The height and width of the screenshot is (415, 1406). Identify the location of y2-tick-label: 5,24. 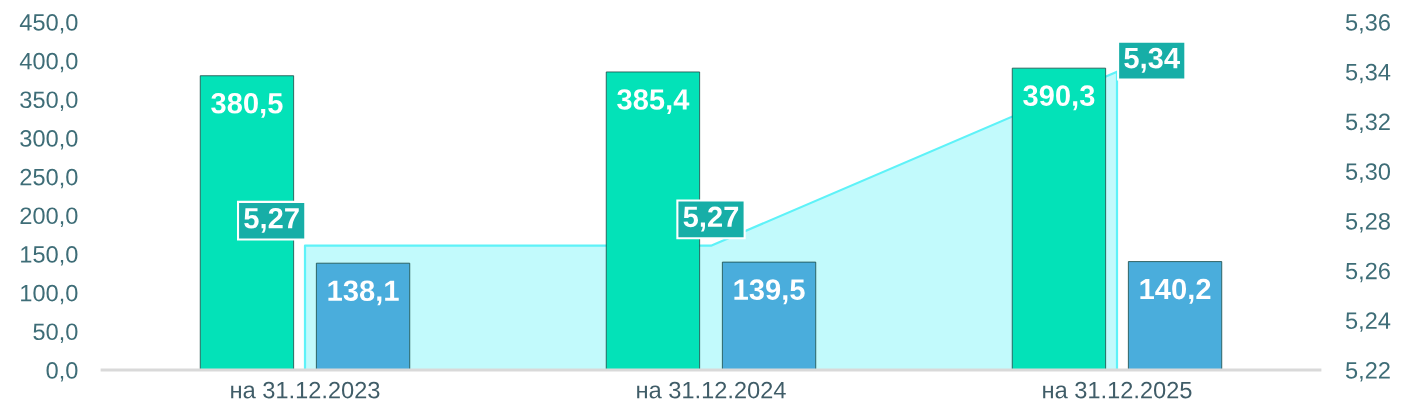
(1368, 322).